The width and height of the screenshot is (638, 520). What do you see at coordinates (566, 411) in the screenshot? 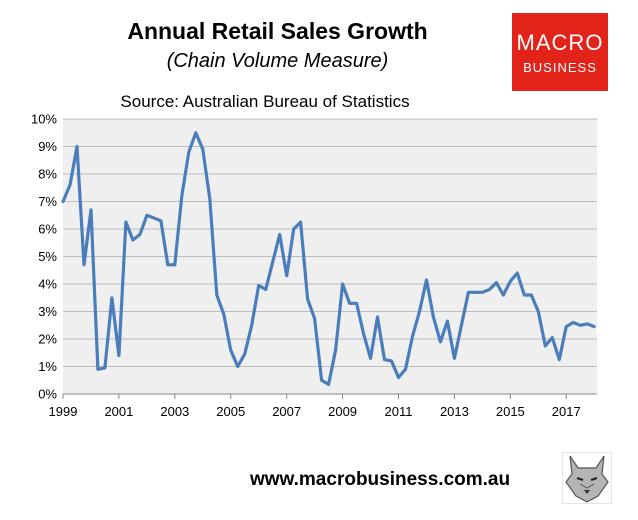
I see `x-tick-label: 2017` at bounding box center [566, 411].